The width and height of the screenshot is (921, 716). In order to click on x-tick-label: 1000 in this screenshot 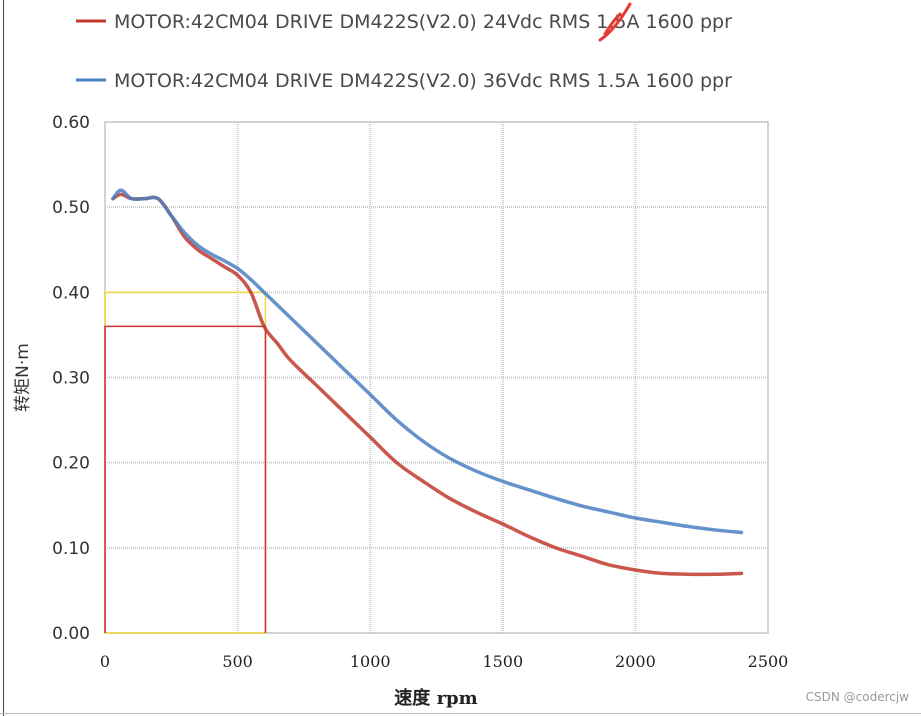, I will do `click(370, 661)`.